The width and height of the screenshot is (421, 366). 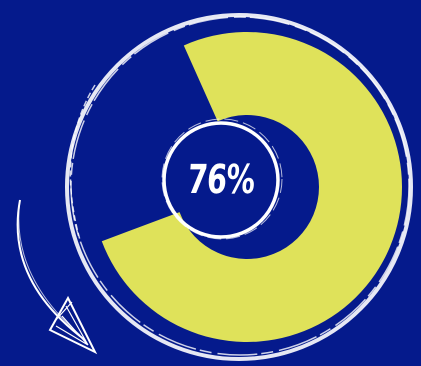 I want to click on inner-ring, so click(x=221, y=180).